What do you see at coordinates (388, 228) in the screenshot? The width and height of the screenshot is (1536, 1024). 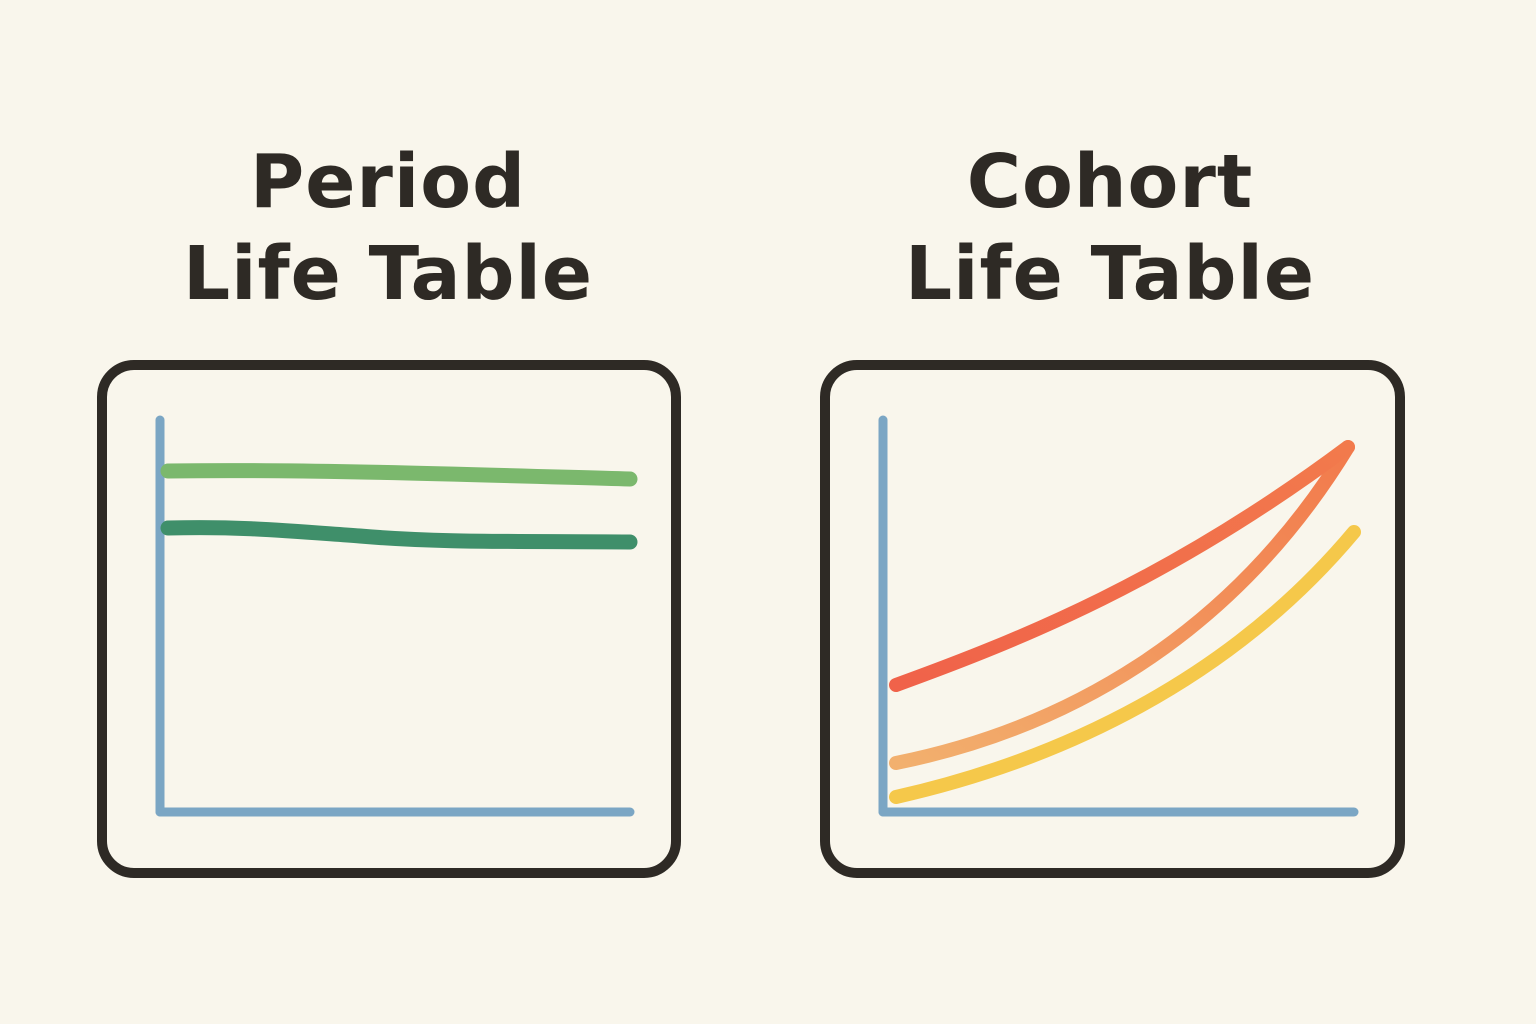 I see `period-life-table-title: Period Life Table` at bounding box center [388, 228].